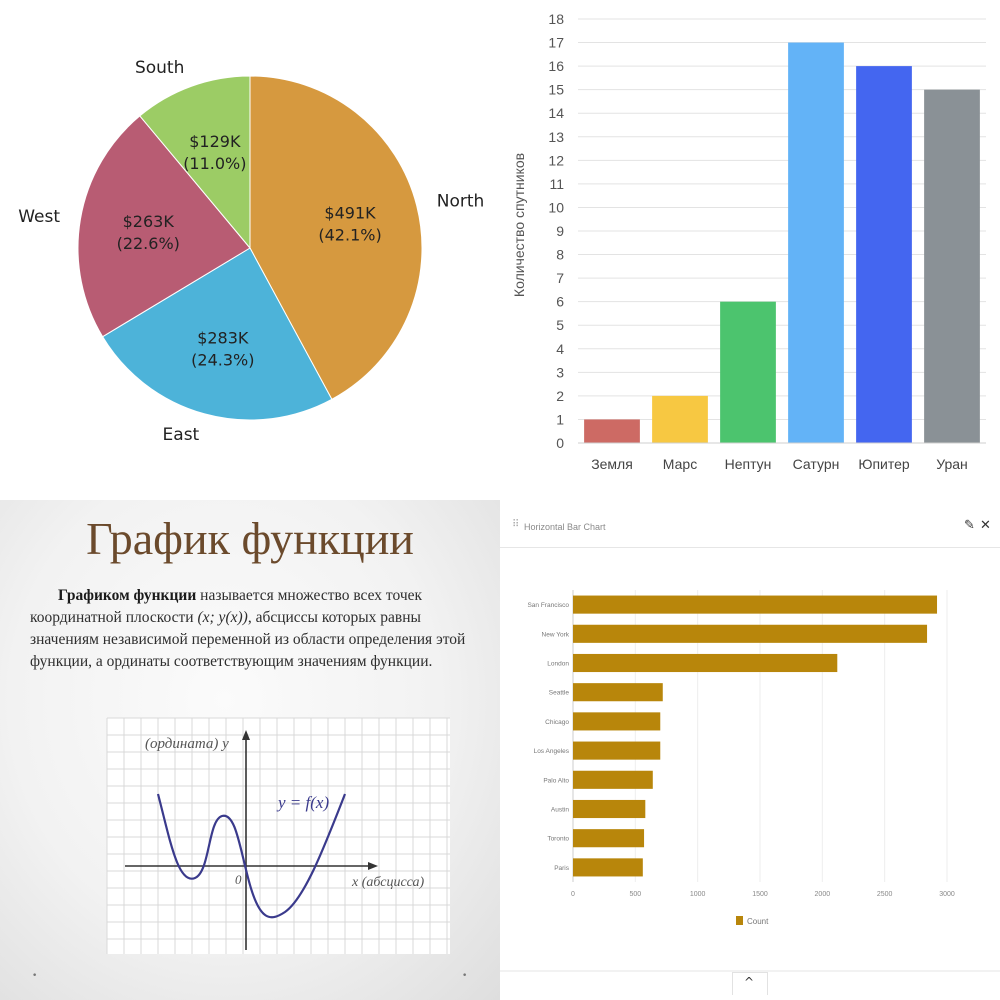 This screenshot has height=1000, width=1000. What do you see at coordinates (187, 744) in the screenshot?
I see `y-axis-label: (ордината) y` at bounding box center [187, 744].